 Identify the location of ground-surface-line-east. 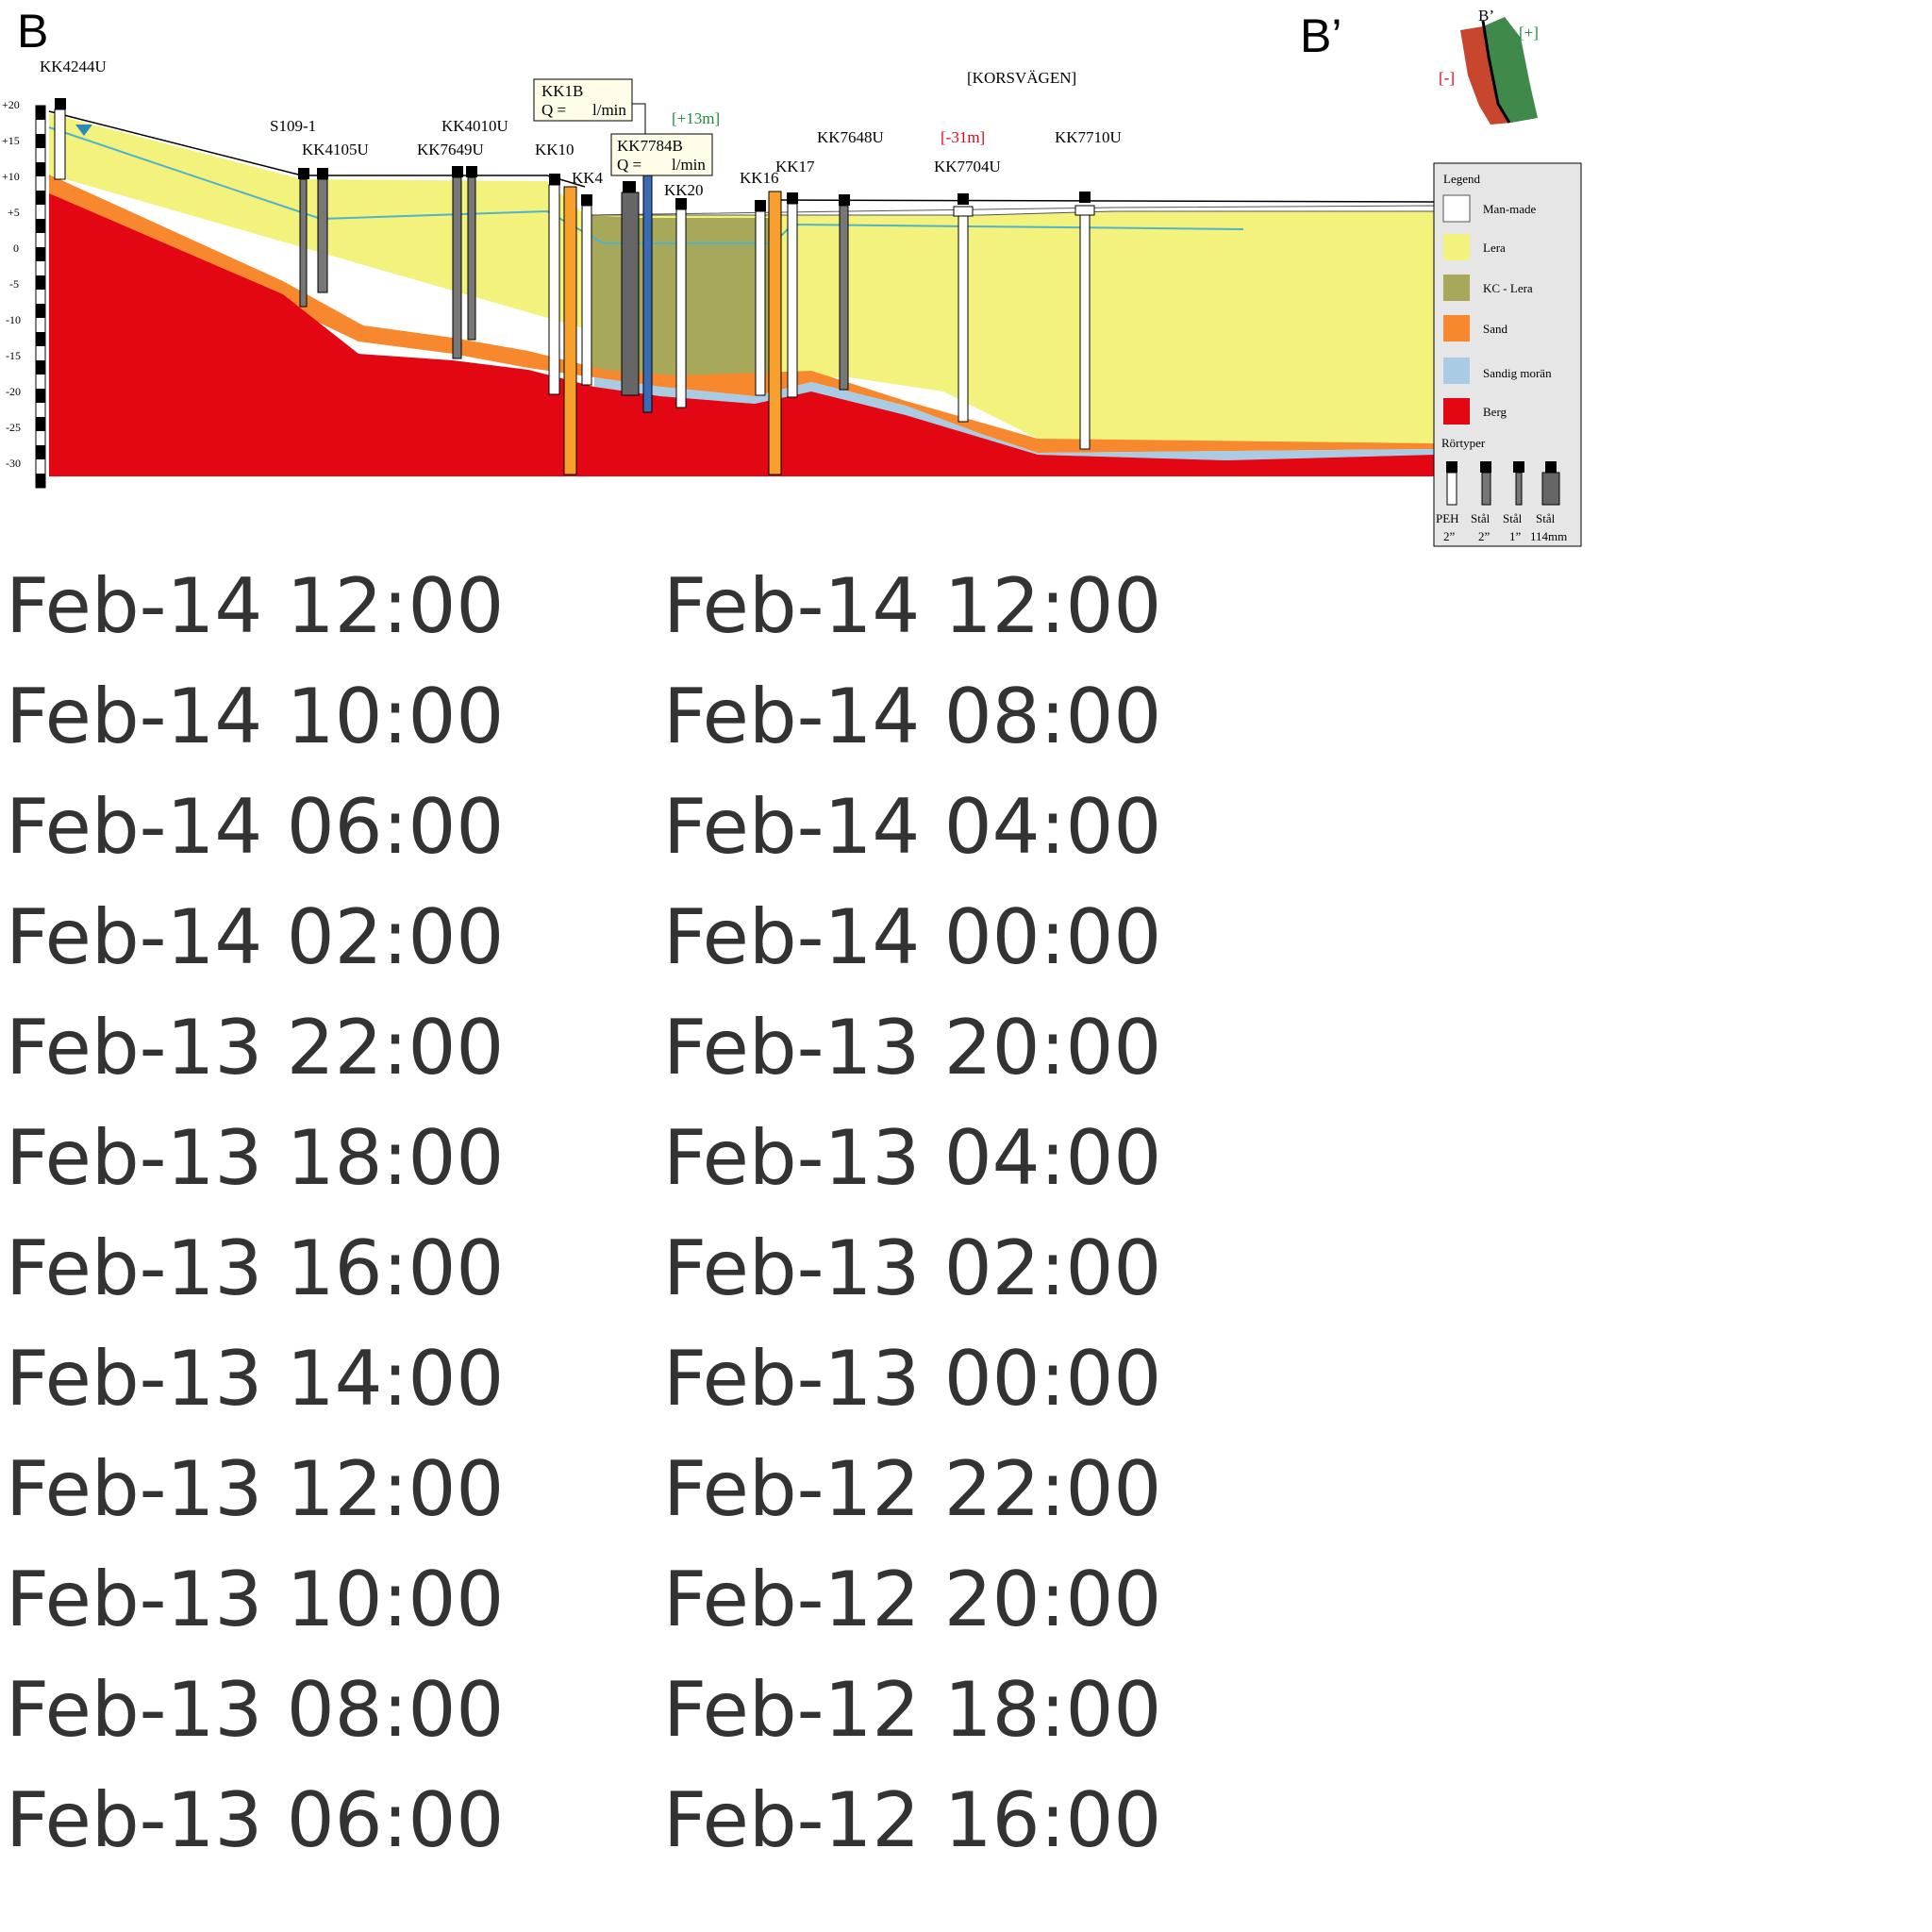
(1104, 201).